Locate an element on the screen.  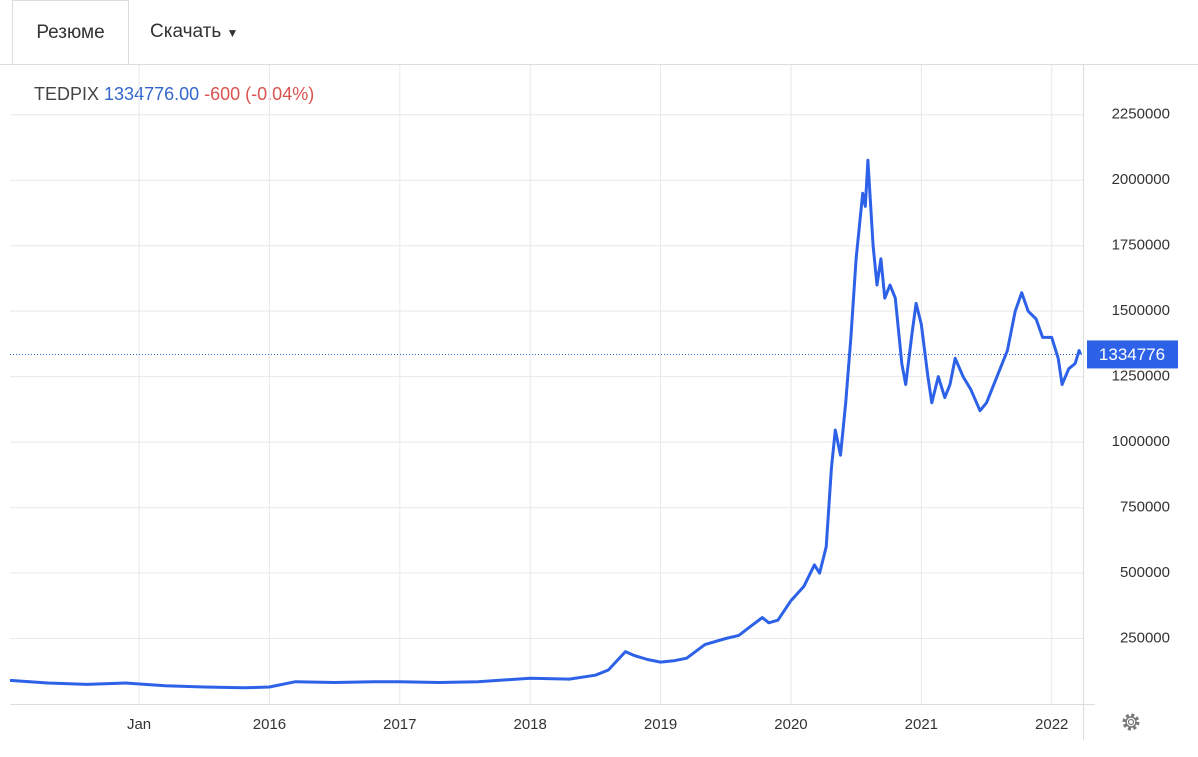
ticker: TEDPIX is located at coordinates (66, 94).